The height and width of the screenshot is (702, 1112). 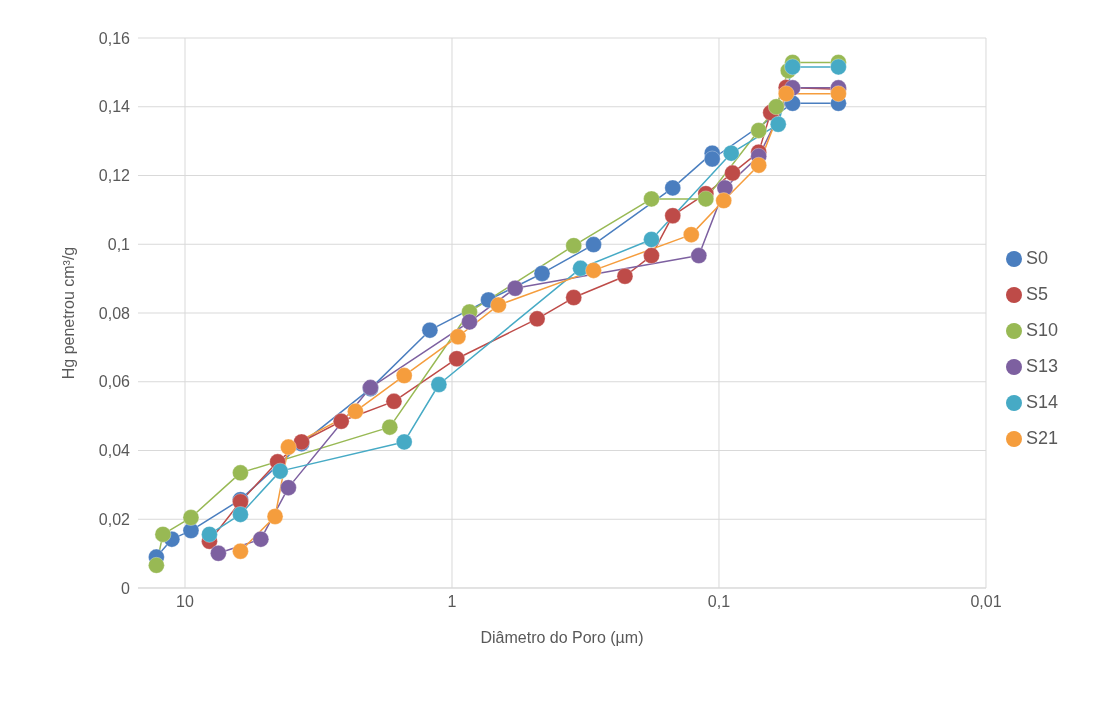 What do you see at coordinates (114, 313) in the screenshot?
I see `y-tick-label: 0,08` at bounding box center [114, 313].